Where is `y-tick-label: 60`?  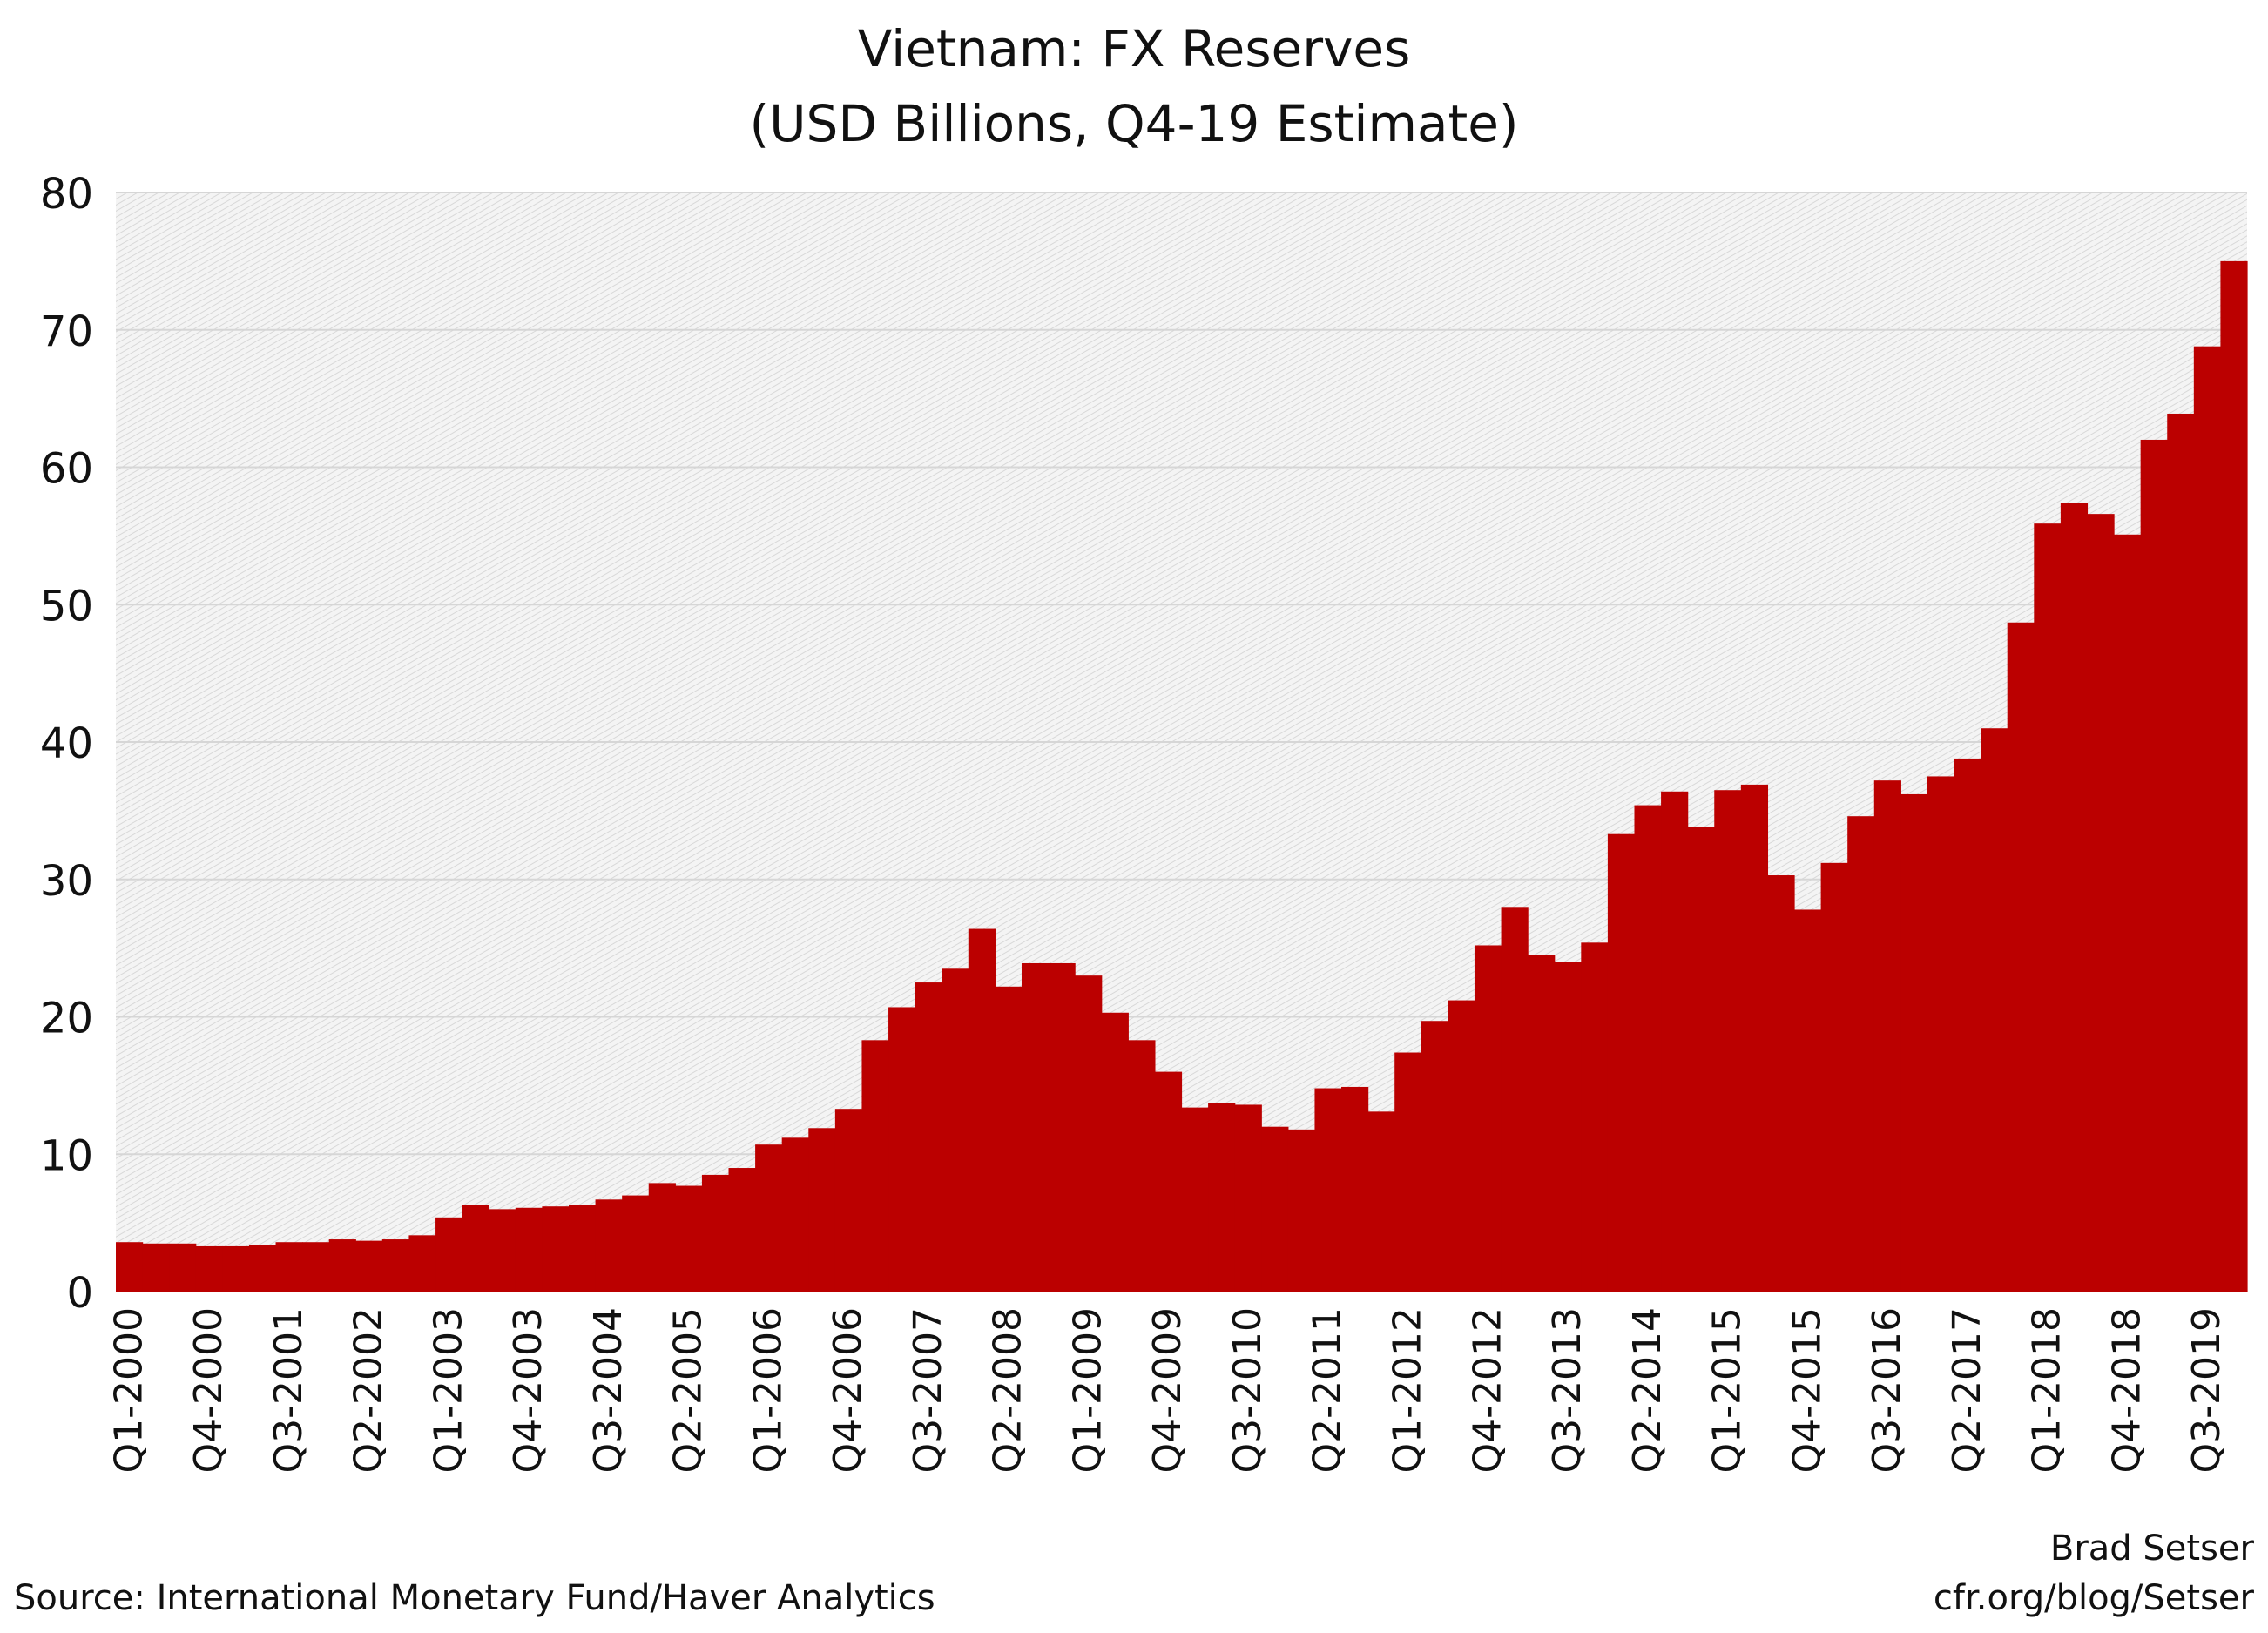 y-tick-label: 60 is located at coordinates (66, 469).